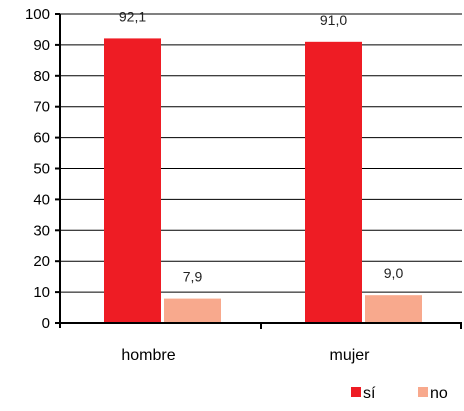 This screenshot has width=464, height=411. Describe the element at coordinates (41, 76) in the screenshot. I see `y-tick-label-80: 80` at that location.